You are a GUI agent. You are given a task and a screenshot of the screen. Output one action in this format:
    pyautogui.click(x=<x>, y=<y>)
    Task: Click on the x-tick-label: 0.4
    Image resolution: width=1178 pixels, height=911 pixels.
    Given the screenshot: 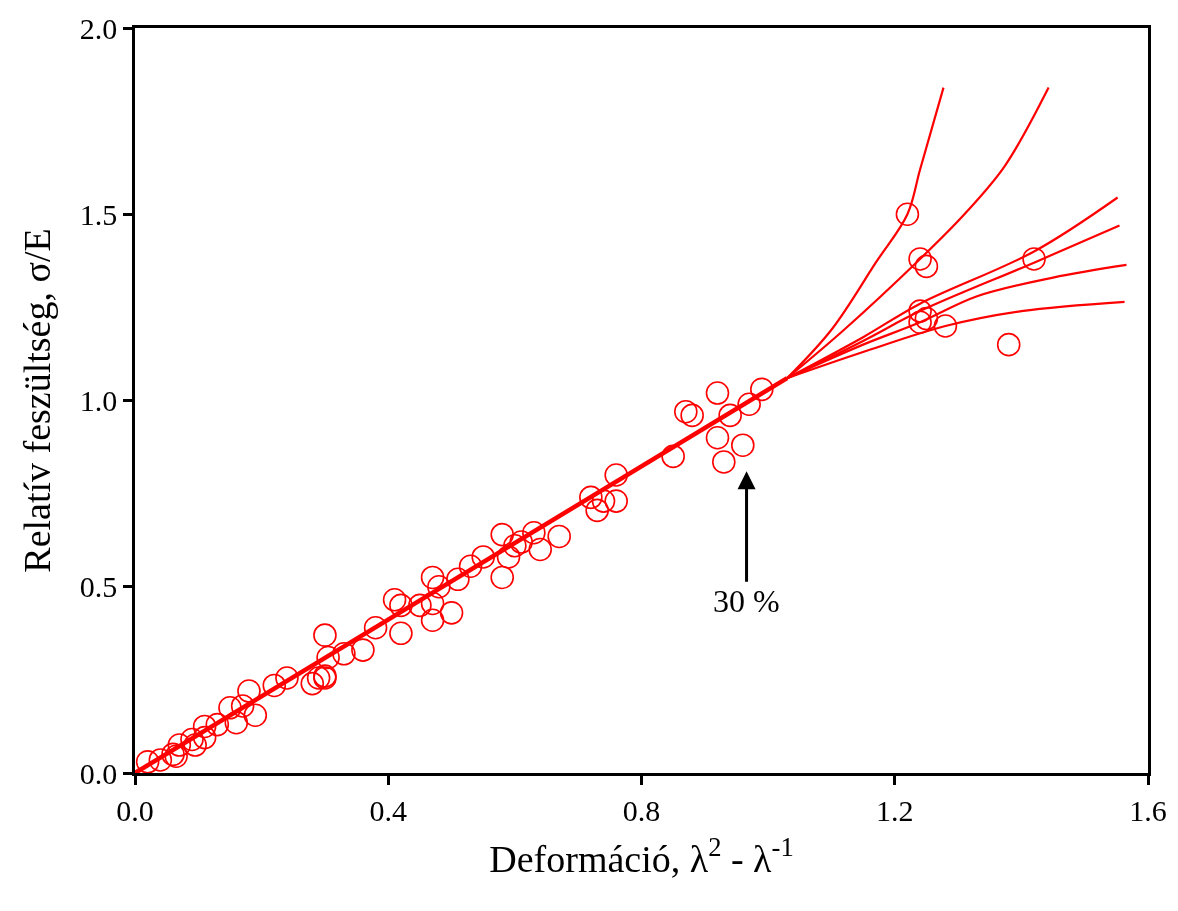 What is the action you would take?
    pyautogui.click(x=388, y=810)
    